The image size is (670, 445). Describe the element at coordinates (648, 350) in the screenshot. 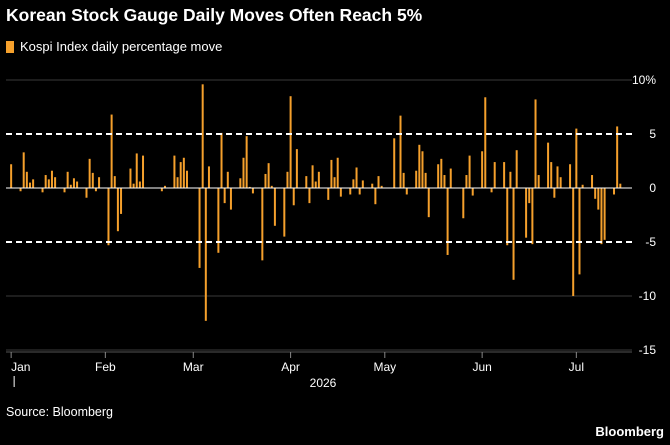

I see `y-tick-label: -15` at that location.